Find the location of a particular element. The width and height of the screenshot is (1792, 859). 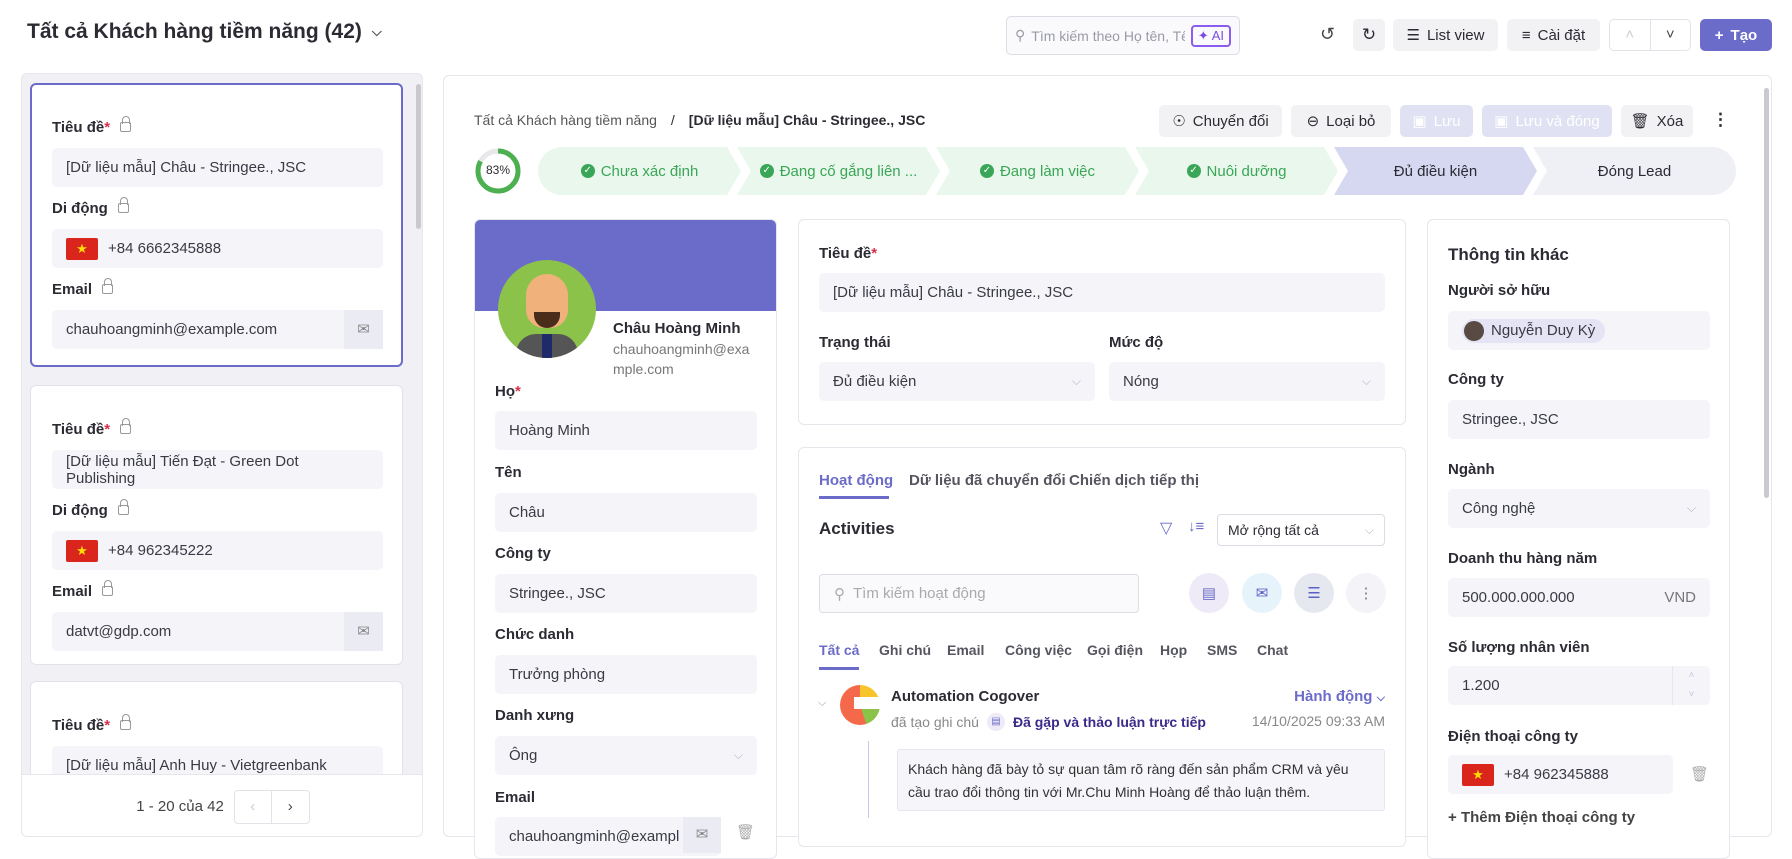

more-icon: ⋮ is located at coordinates (1720, 119).